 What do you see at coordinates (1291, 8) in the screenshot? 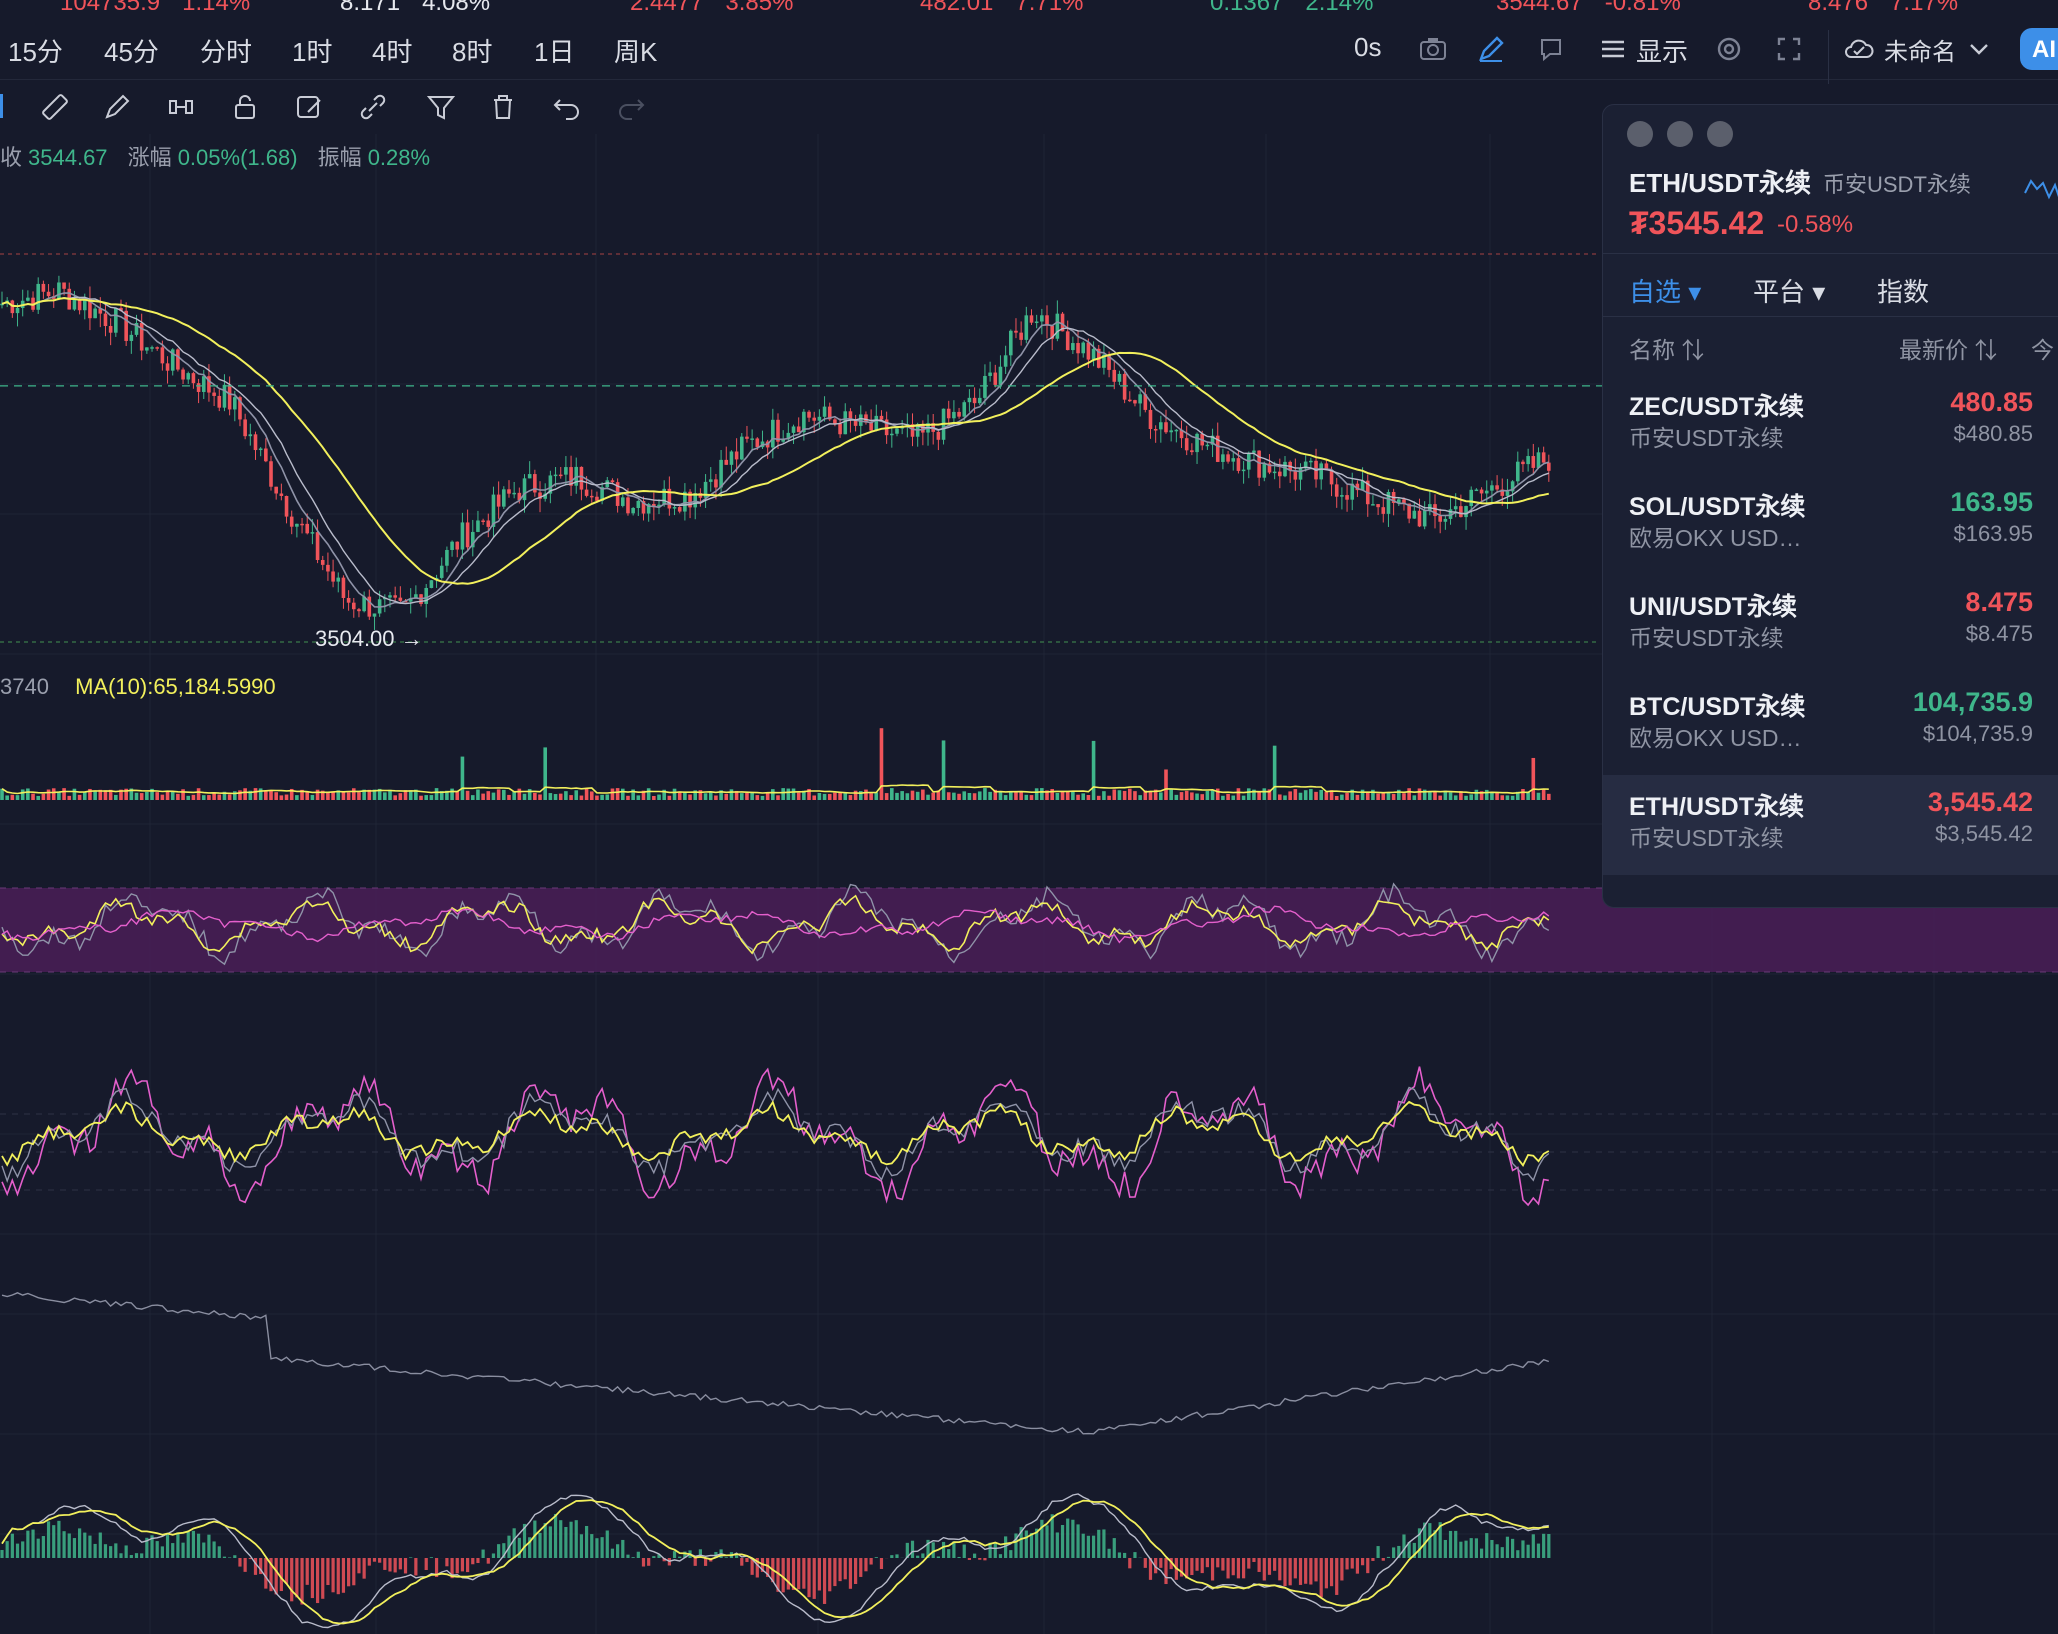
I see `ticker-item: 0.1367 2.14%` at bounding box center [1291, 8].